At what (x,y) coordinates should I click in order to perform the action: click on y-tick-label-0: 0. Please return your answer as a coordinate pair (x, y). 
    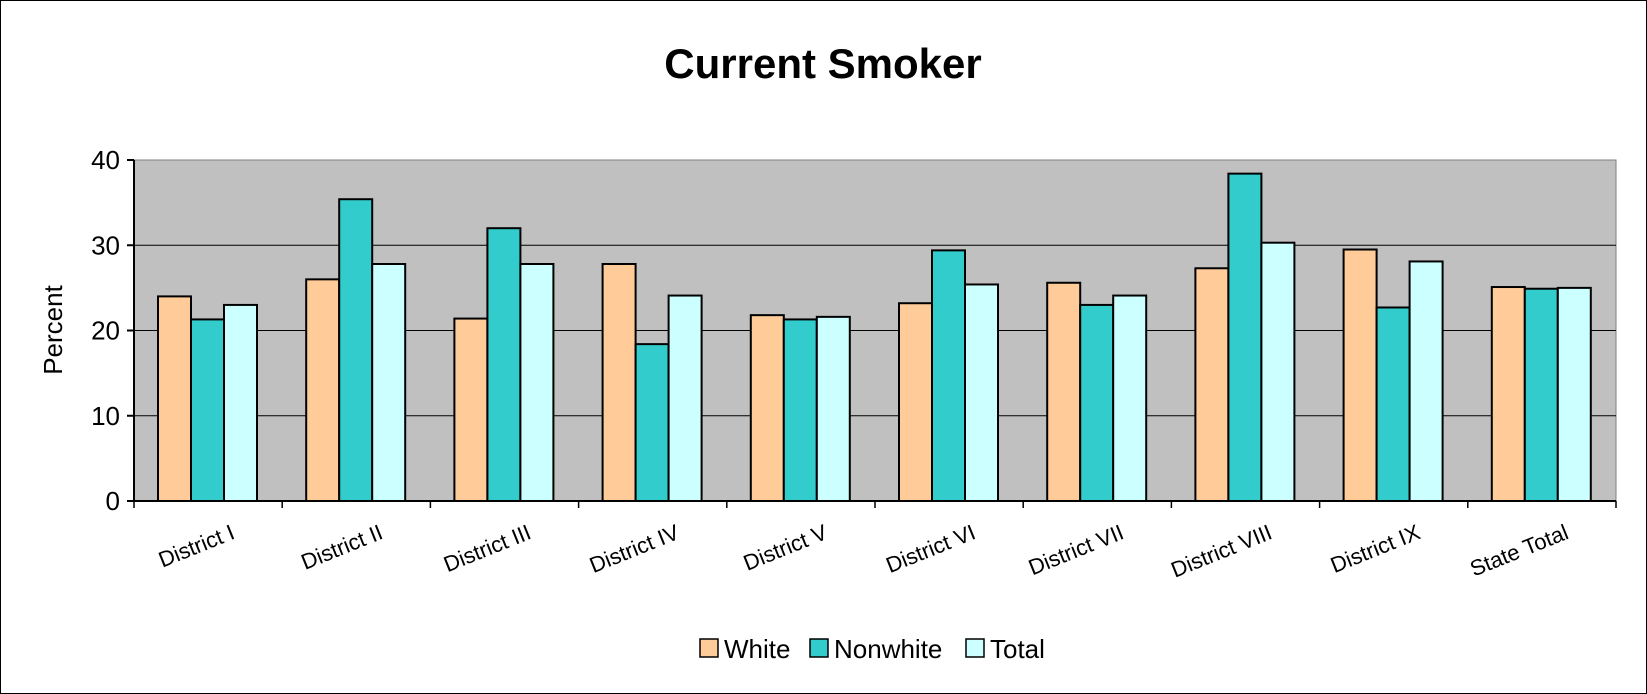
    Looking at the image, I should click on (113, 501).